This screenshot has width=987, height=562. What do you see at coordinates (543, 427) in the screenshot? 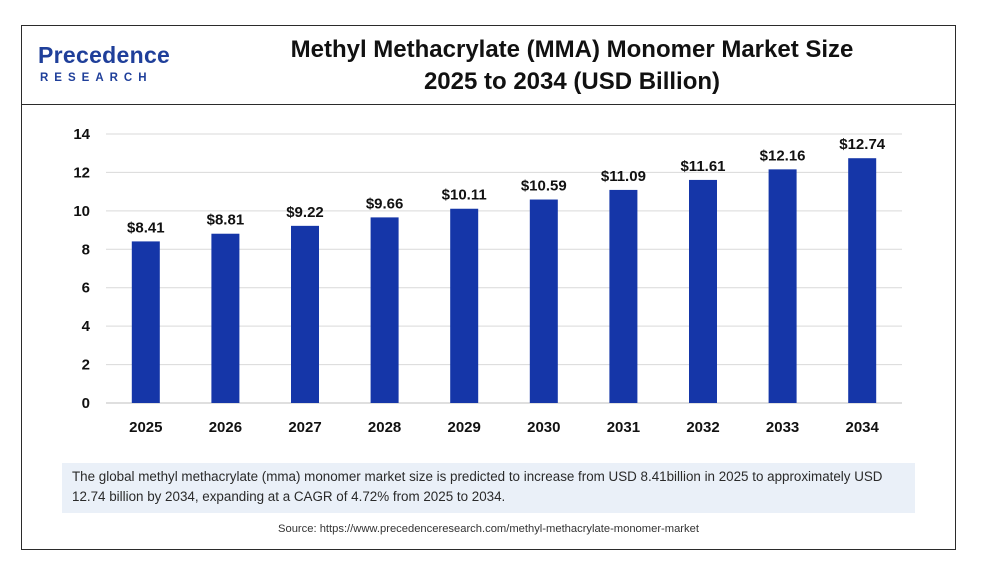
I see `x-tick-label: 2030` at bounding box center [543, 427].